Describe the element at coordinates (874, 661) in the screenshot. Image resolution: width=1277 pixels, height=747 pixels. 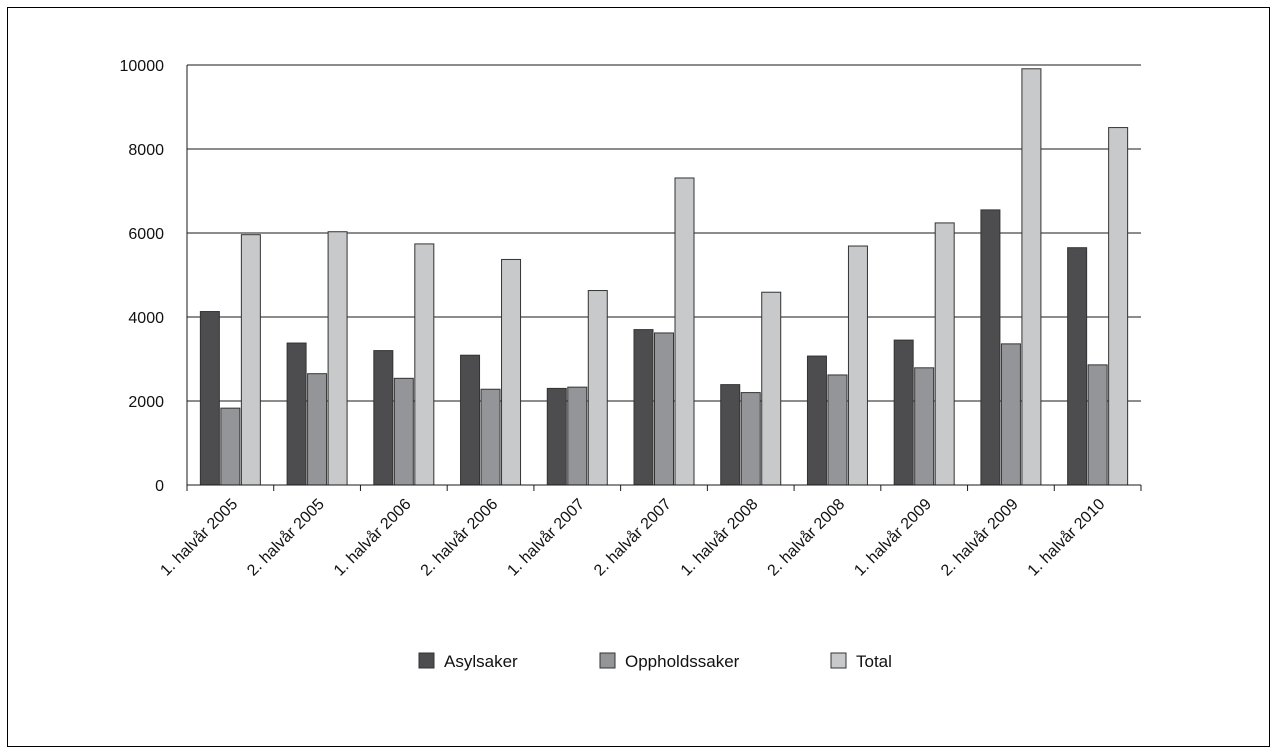
I see `legend-label-total: Total` at that location.